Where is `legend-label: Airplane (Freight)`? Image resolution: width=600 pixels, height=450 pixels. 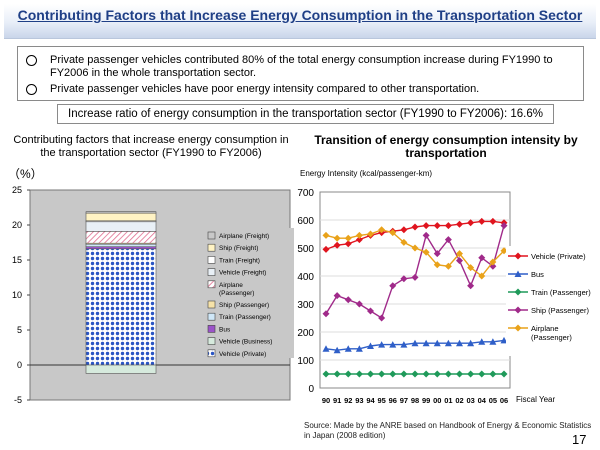 legend-label: Airplane (Freight) is located at coordinates (244, 236).